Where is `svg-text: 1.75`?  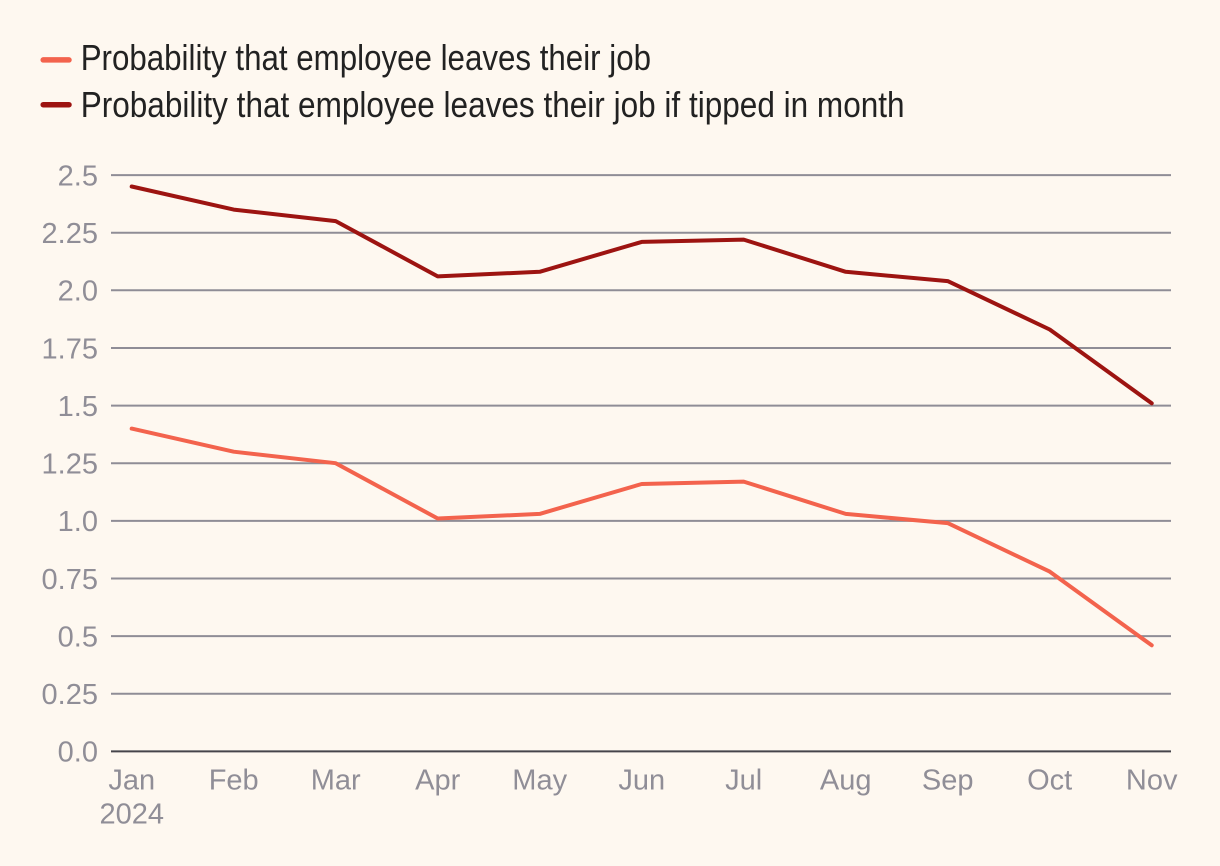
svg-text: 1.75 is located at coordinates (70, 349).